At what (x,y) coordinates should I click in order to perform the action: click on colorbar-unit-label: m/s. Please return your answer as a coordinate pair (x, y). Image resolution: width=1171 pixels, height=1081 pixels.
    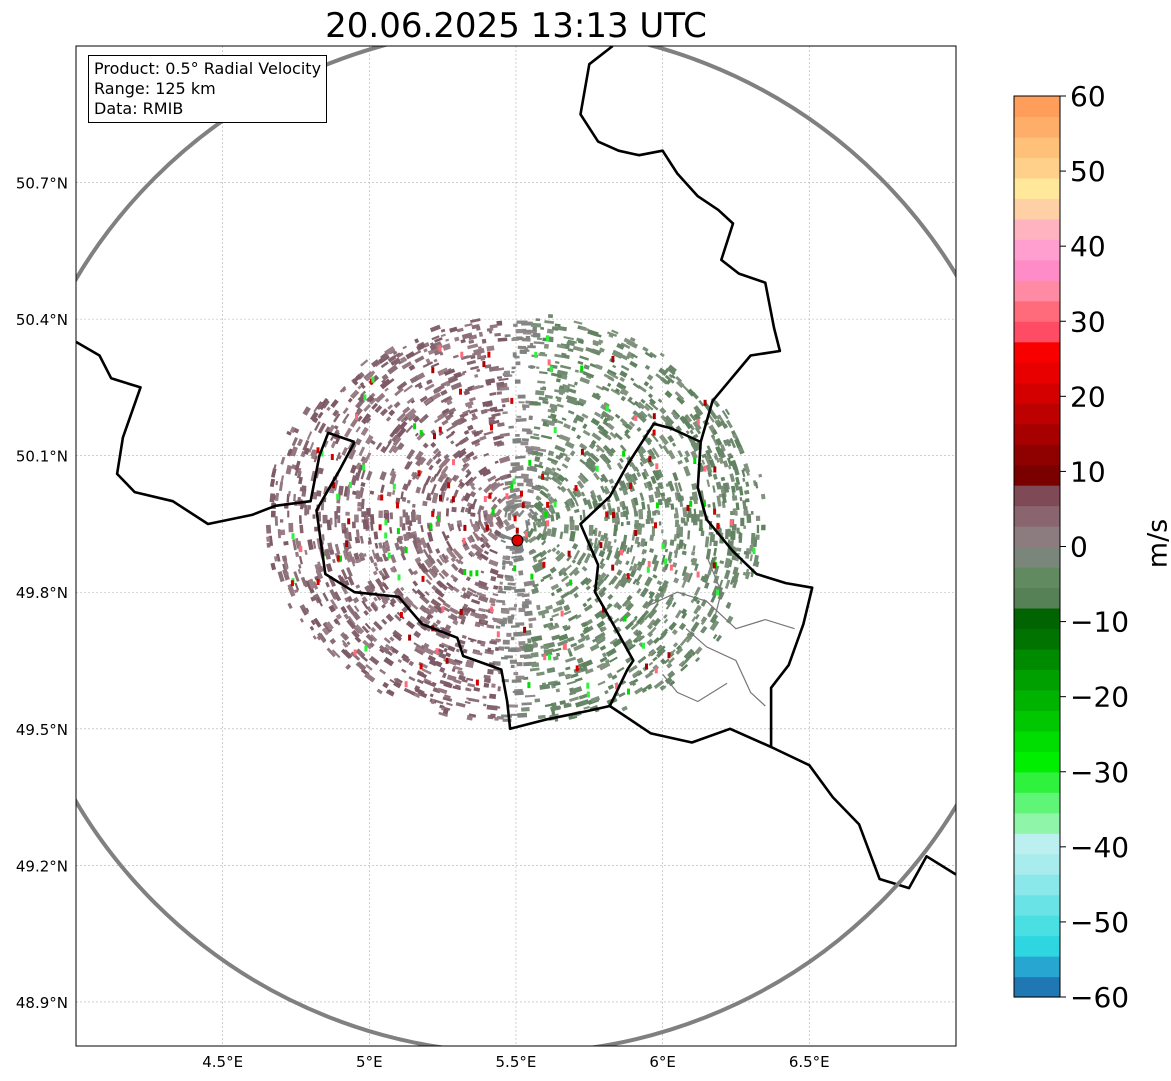
    Looking at the image, I should click on (1156, 543).